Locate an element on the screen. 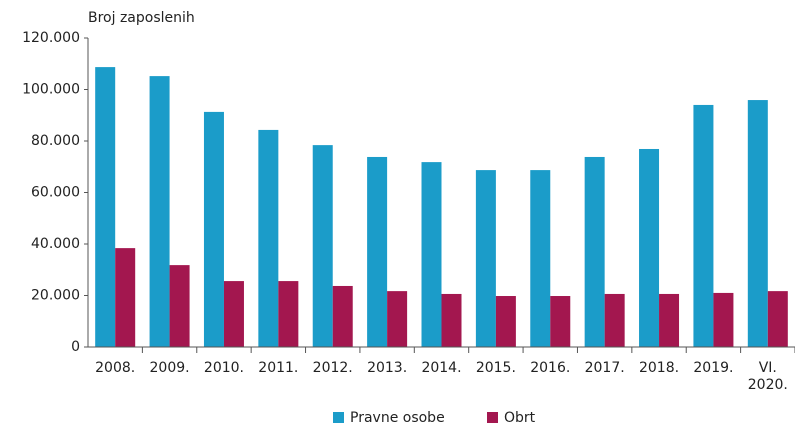 The image size is (795, 427). legend-label: Obrt is located at coordinates (520, 418).